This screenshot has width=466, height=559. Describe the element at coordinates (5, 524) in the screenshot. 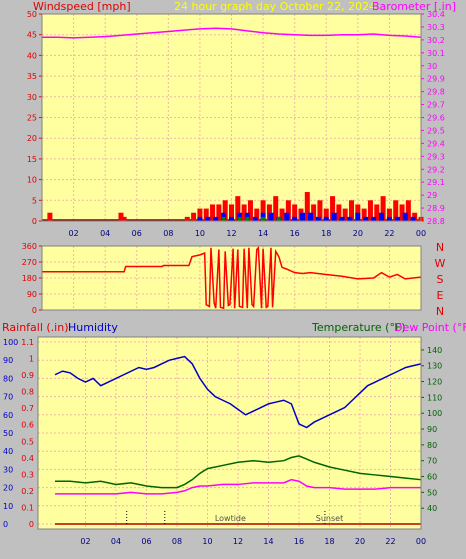

I see `humidity-tick-label: 0` at that location.